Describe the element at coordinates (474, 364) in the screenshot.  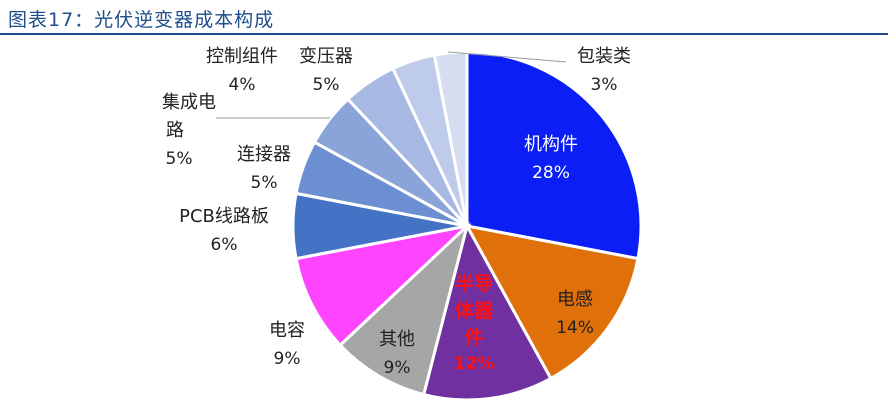
I see `slice-label-pct-3: 12%` at that location.